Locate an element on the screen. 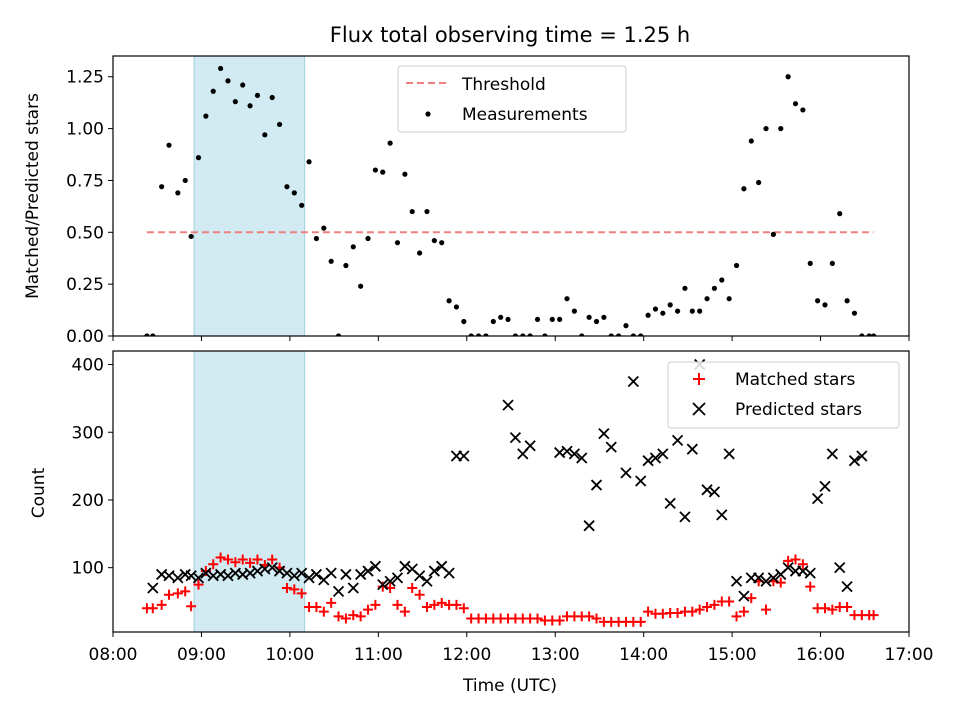 Image resolution: width=960 pixels, height=720 pixels. x-tick-label: 14:00 is located at coordinates (643, 655).